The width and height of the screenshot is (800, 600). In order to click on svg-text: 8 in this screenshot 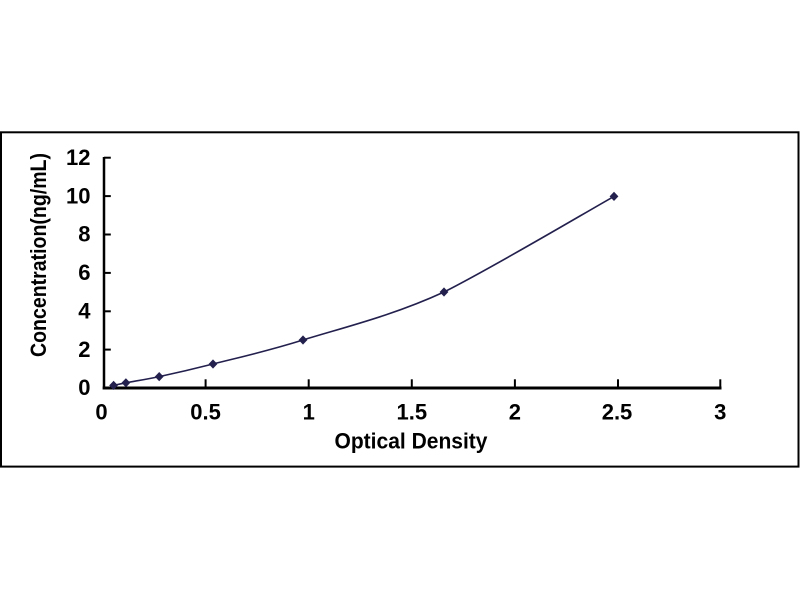, I will do `click(84, 234)`.